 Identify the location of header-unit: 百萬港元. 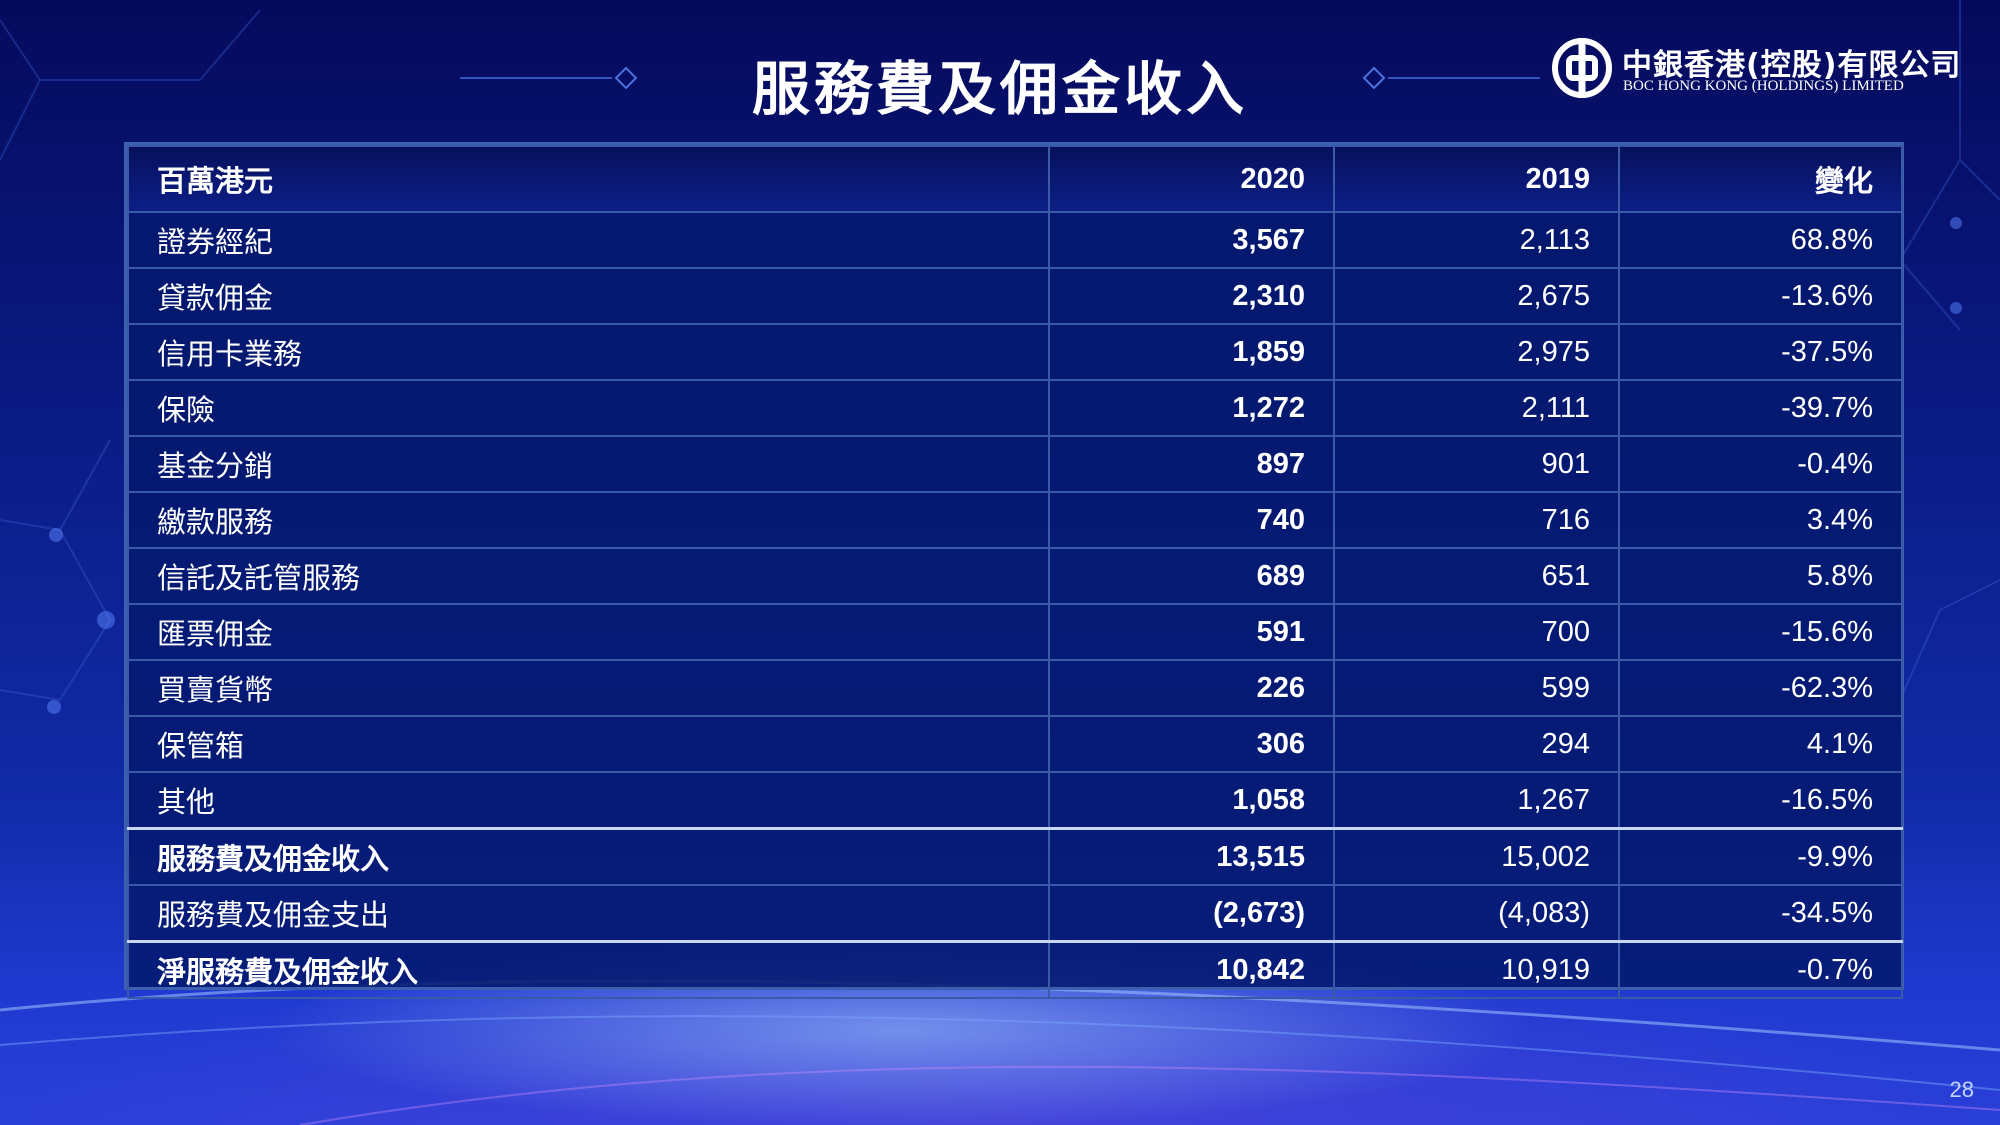
(588, 179).